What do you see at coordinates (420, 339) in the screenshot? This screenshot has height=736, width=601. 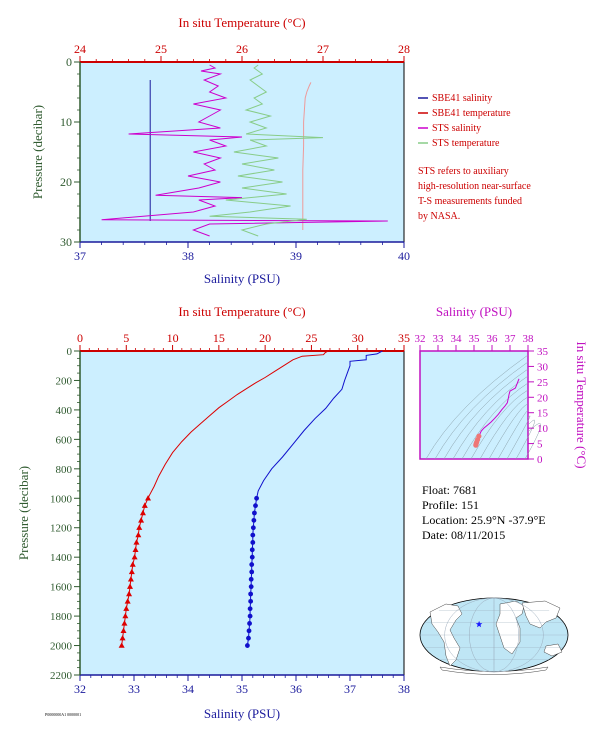 I see `ts-salinity-tick-label-0: 32` at bounding box center [420, 339].